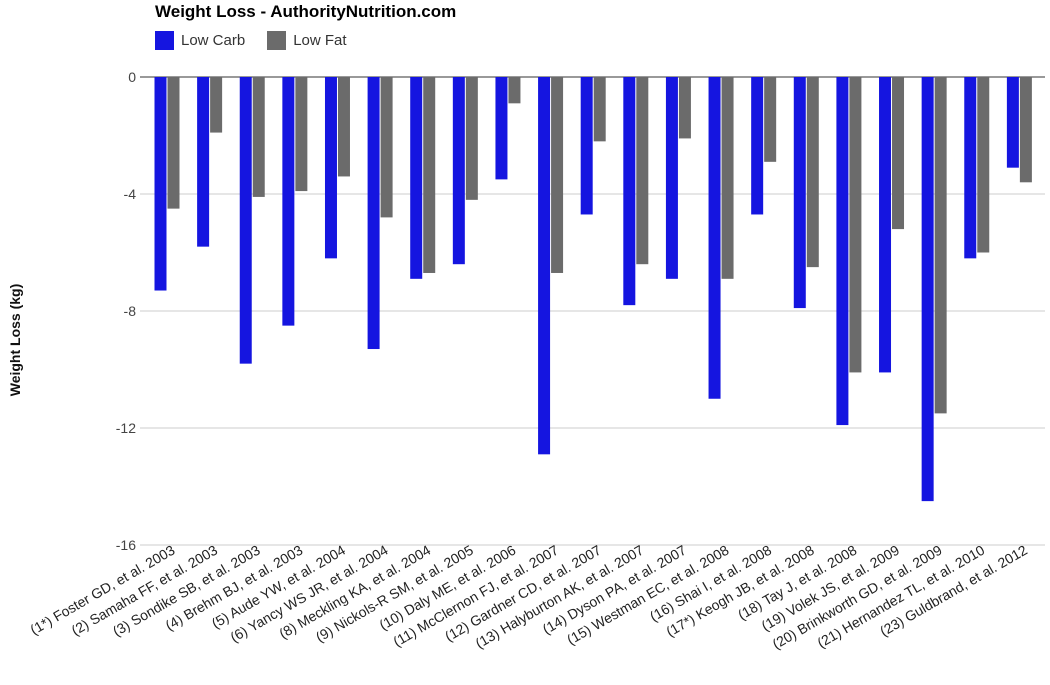 The height and width of the screenshot is (685, 1050). Describe the element at coordinates (132, 77) in the screenshot. I see `y-tick-label: 0` at that location.